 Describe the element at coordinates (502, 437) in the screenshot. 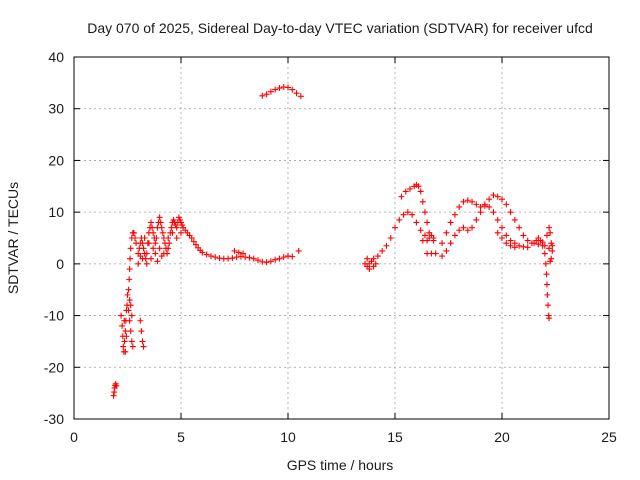

I see `x-tick-label: 20` at that location.